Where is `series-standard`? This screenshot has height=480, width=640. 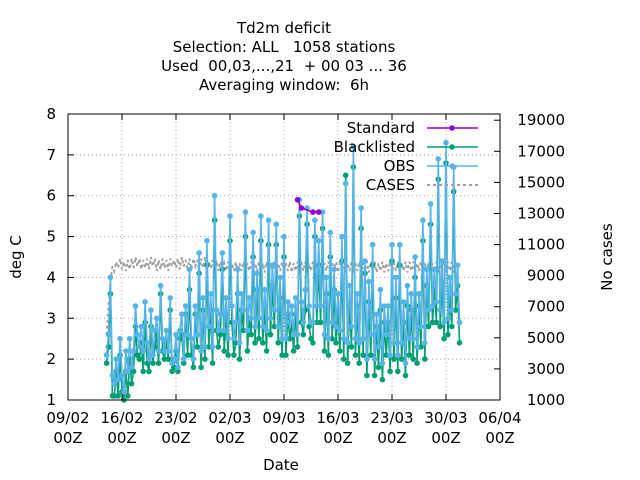
series-standard is located at coordinates (308, 206).